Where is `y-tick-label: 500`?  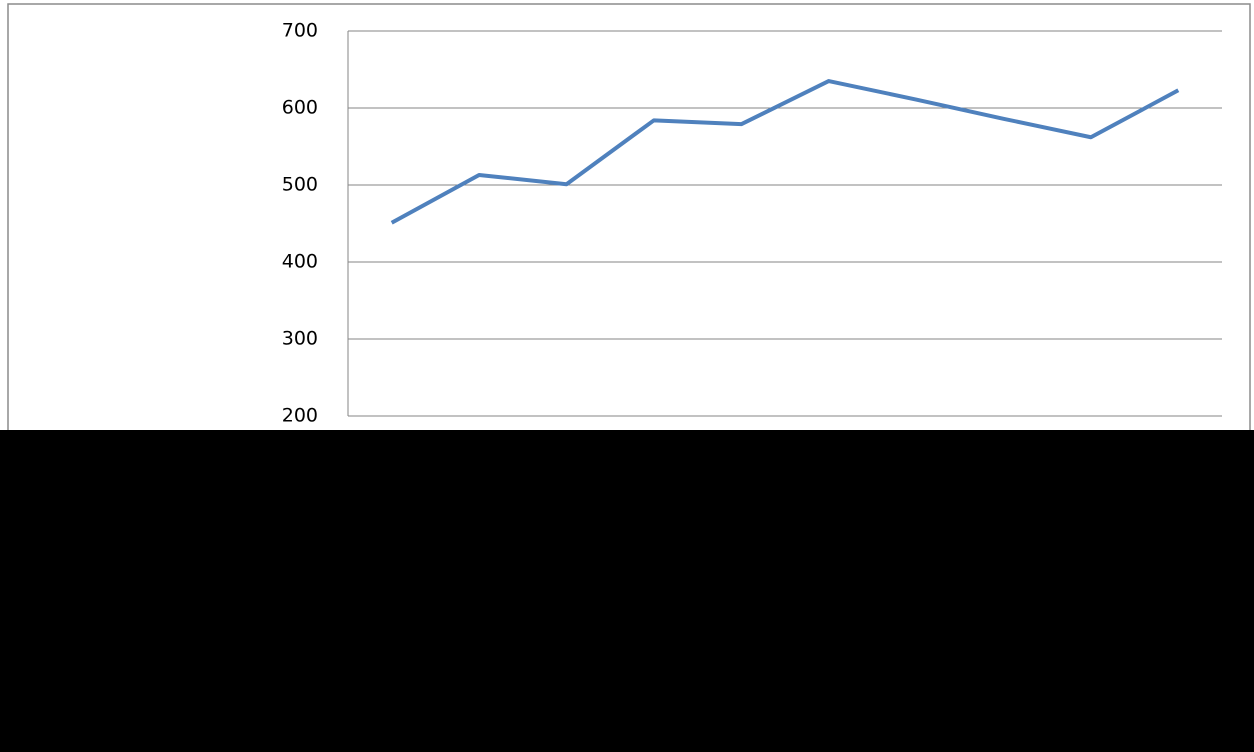 y-tick-label: 500 is located at coordinates (300, 185).